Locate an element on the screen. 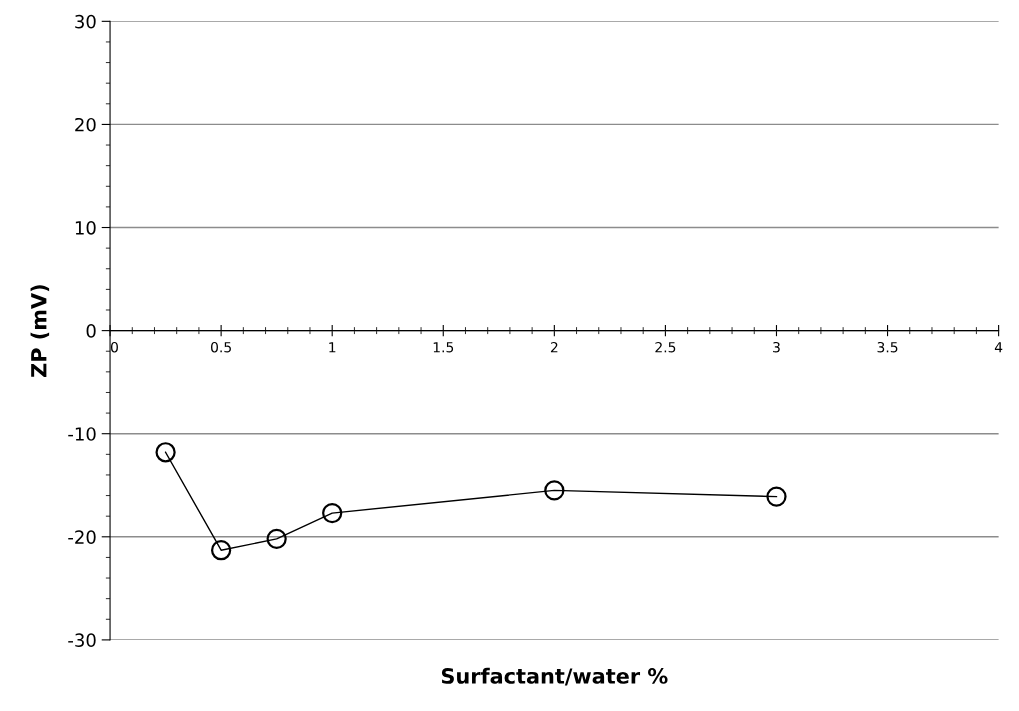 This screenshot has height=711, width=1019. x-tick-label: 2.5 is located at coordinates (665, 347).